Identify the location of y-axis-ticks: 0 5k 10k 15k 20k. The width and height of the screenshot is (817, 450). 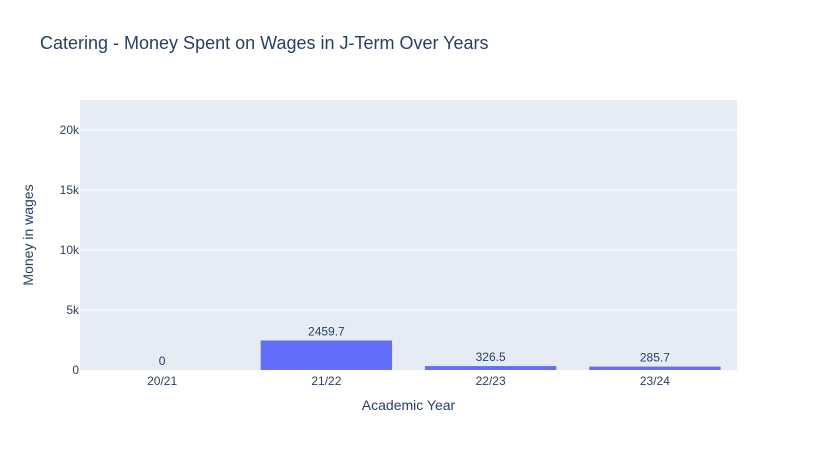
(70, 250).